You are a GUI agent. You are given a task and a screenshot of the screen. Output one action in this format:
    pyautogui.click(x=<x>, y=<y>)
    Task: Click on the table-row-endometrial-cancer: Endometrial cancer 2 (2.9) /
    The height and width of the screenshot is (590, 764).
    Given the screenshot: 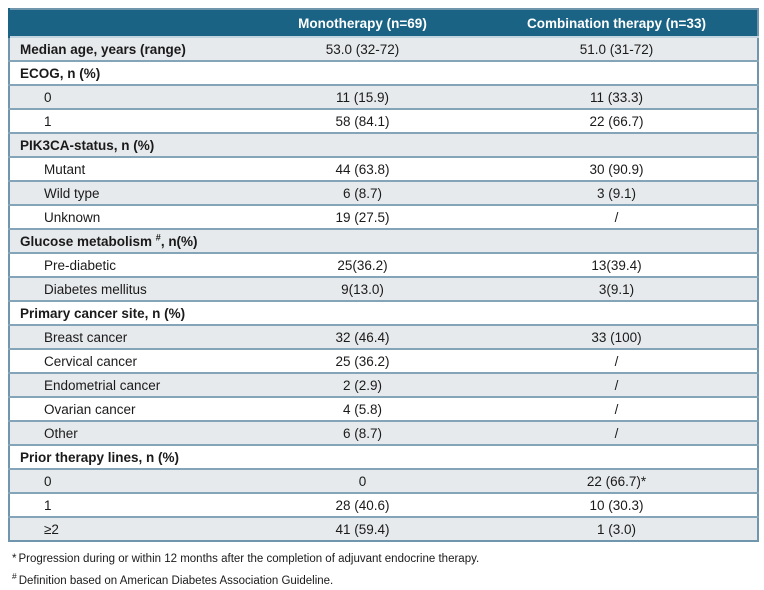 What is the action you would take?
    pyautogui.click(x=383, y=384)
    